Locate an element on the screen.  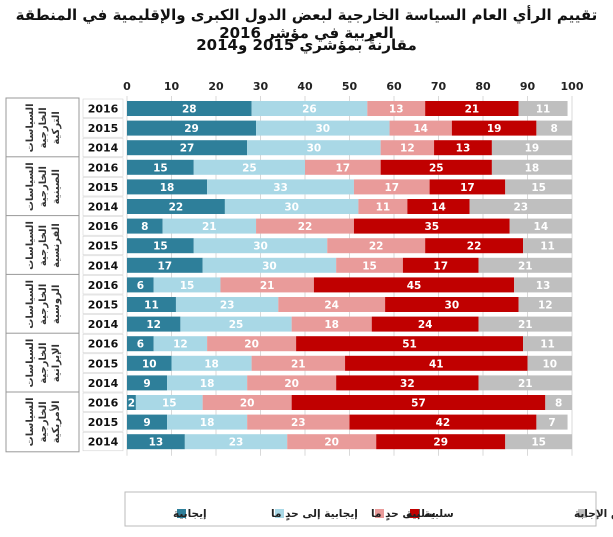
data-label: 9 is located at coordinates (146, 384).